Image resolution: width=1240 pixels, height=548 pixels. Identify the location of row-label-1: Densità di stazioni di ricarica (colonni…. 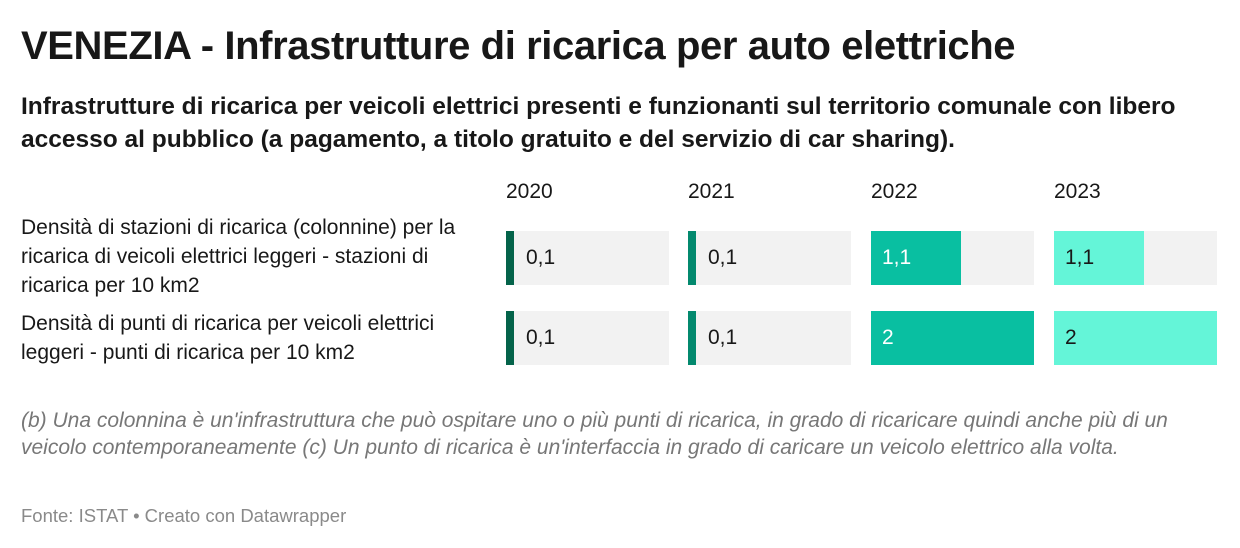
(238, 256).